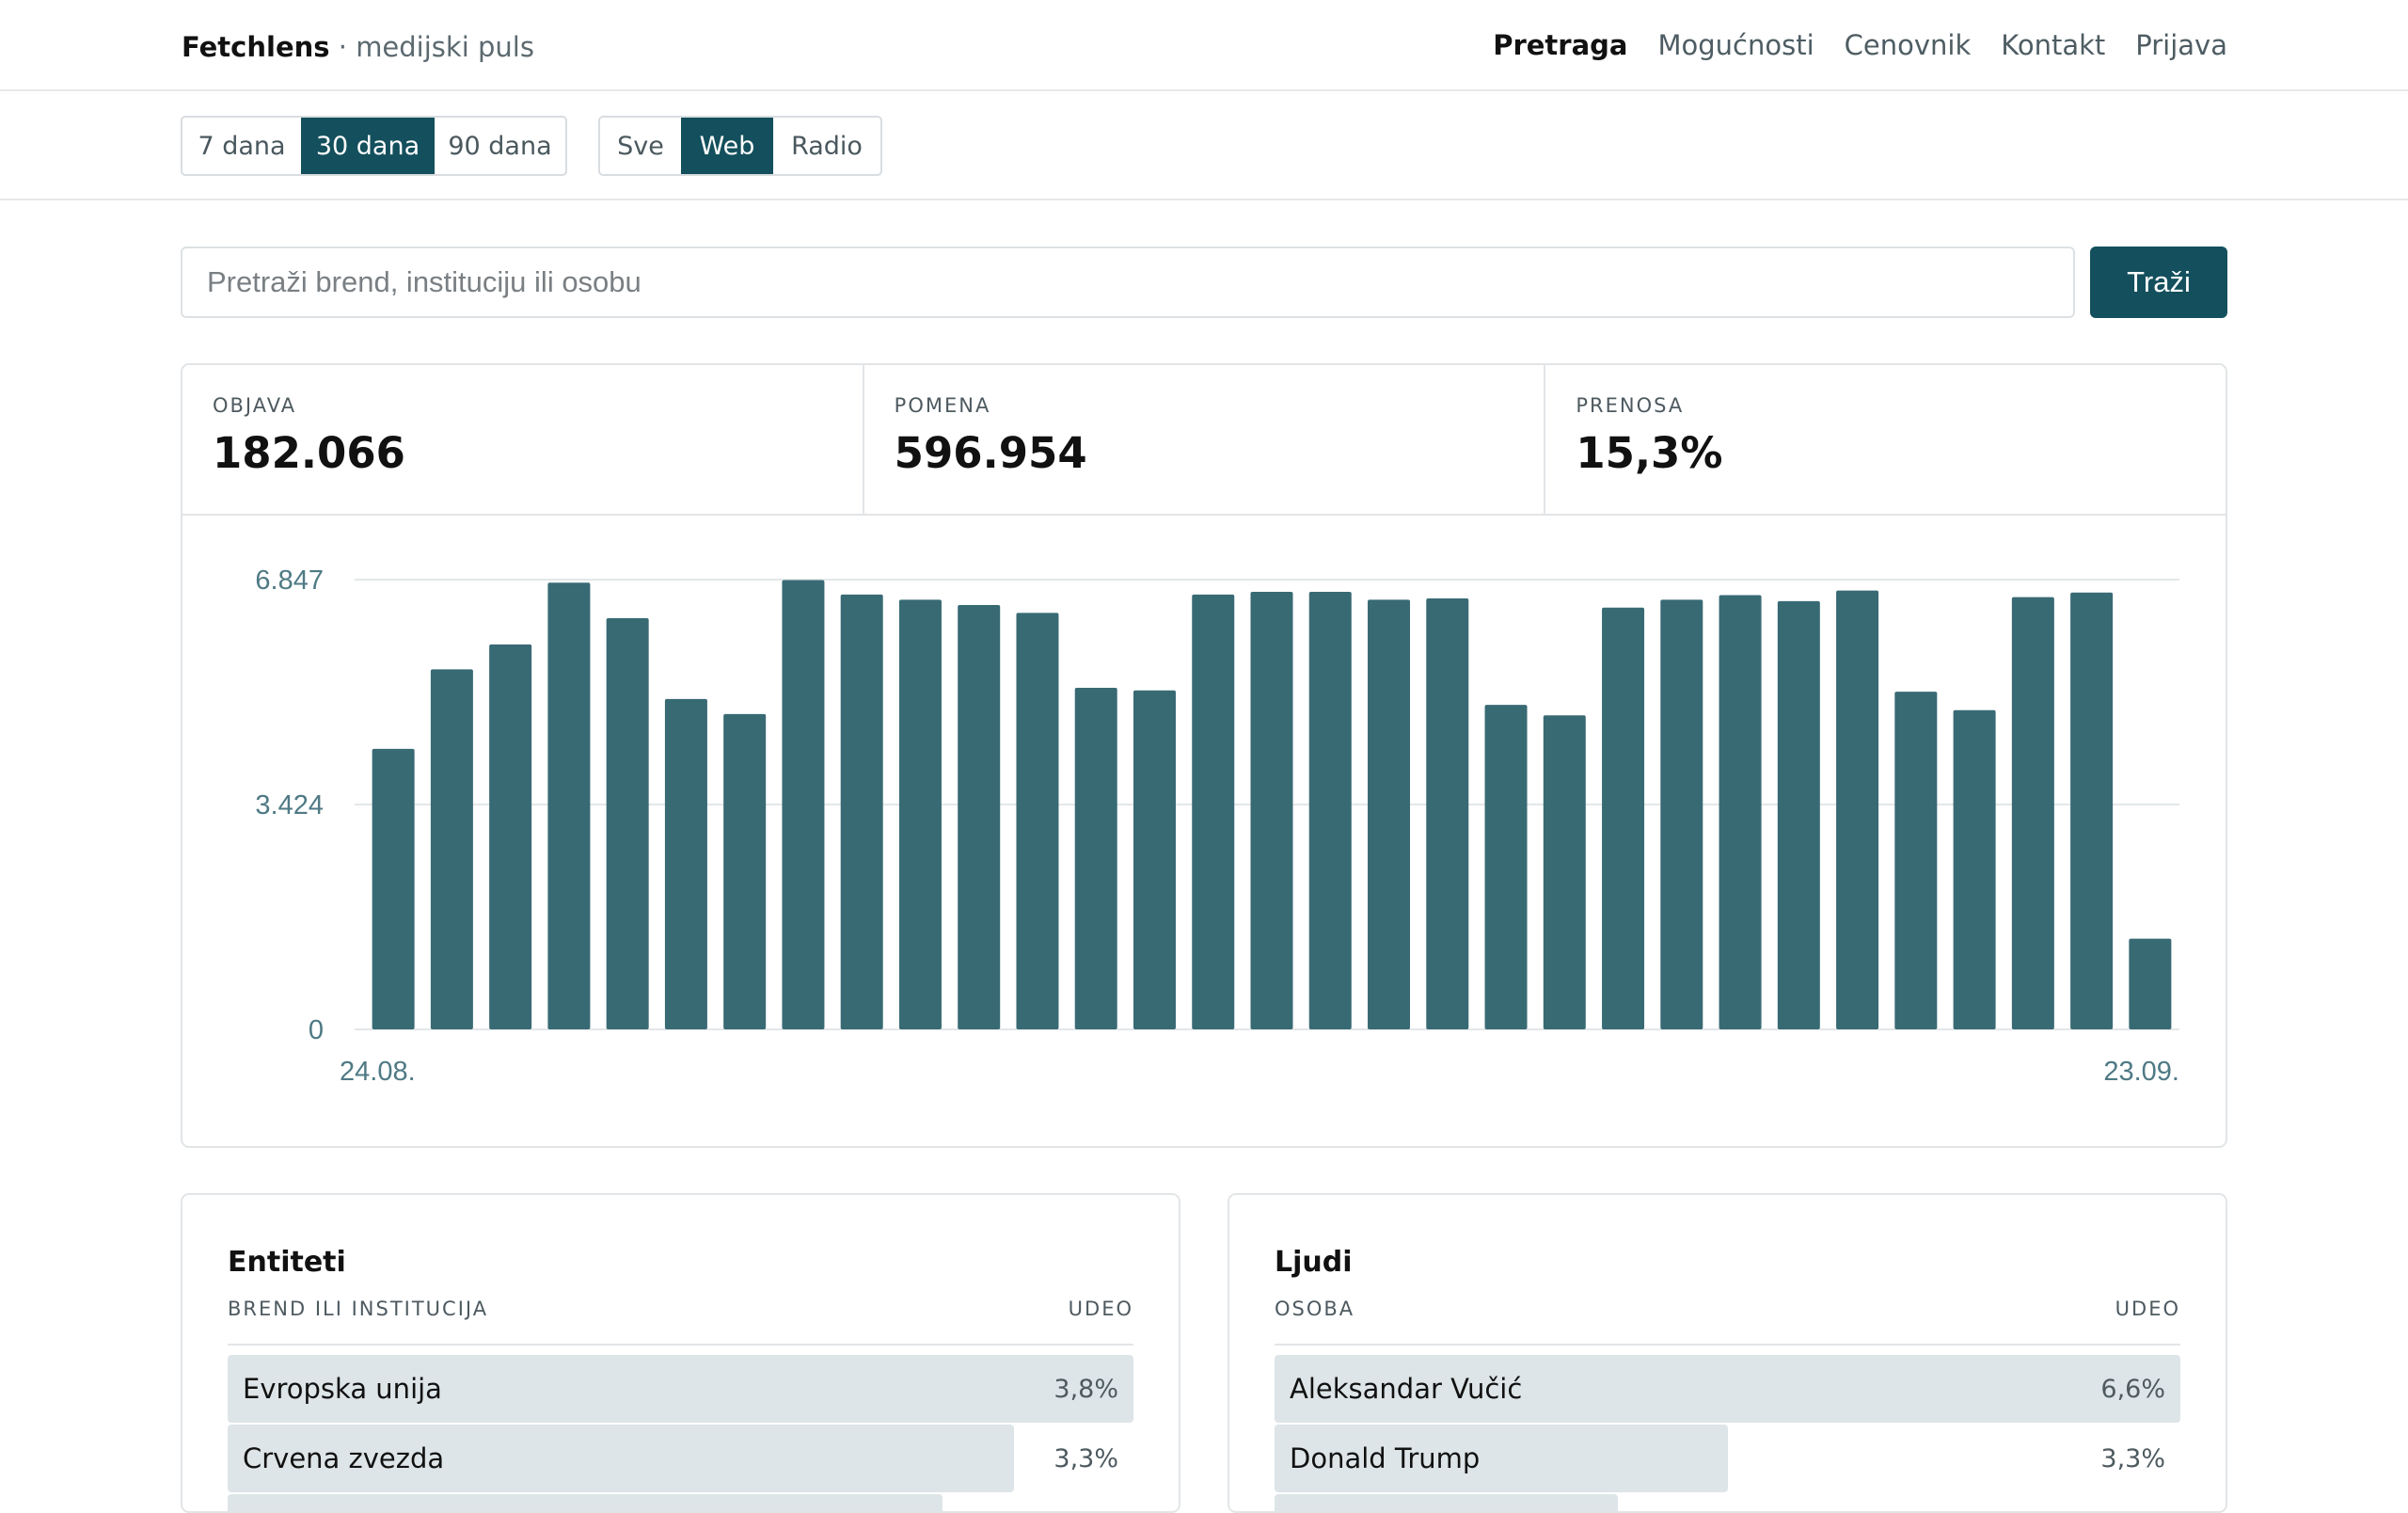 This screenshot has height=1513, width=2408. What do you see at coordinates (290, 580) in the screenshot?
I see `y-tick-label: 6.847` at bounding box center [290, 580].